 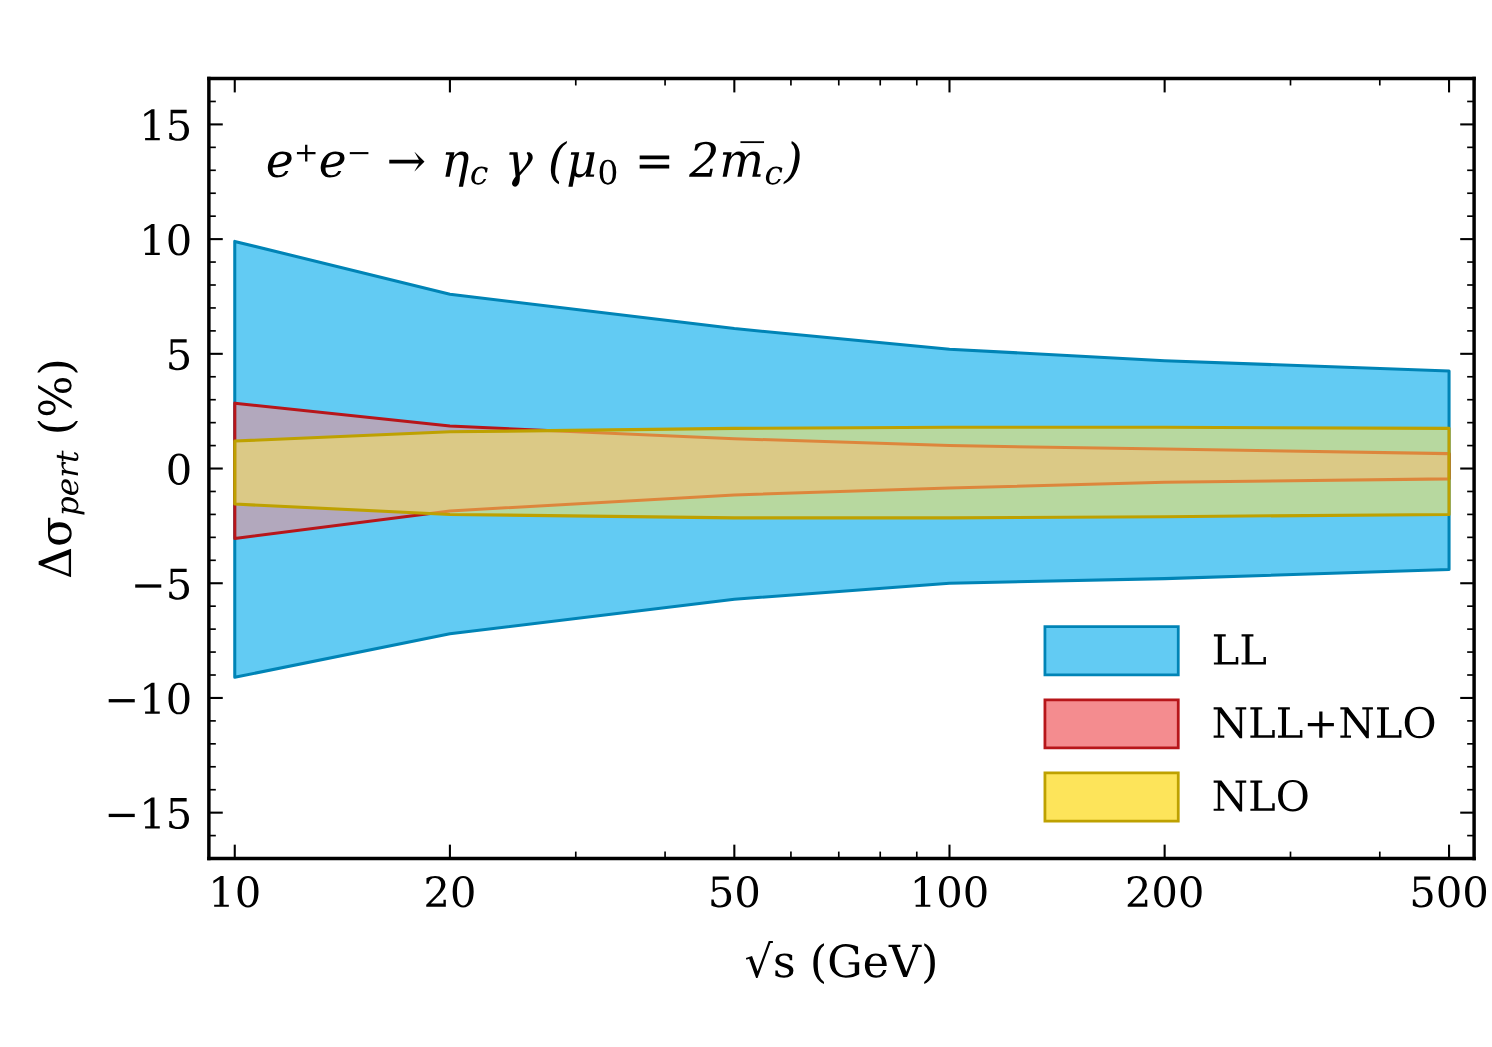 What do you see at coordinates (179, 355) in the screenshot?
I see `y-tick-label: 5` at bounding box center [179, 355].